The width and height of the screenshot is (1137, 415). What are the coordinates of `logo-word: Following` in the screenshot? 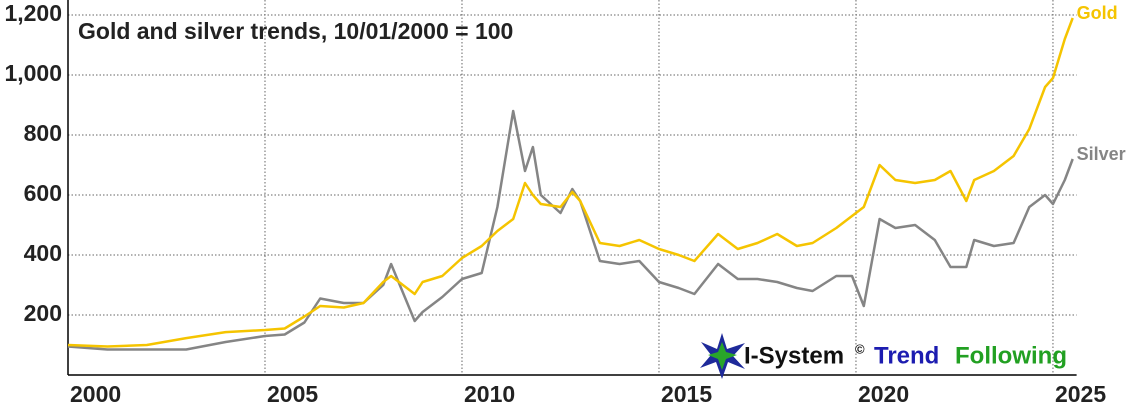 It's located at (1011, 355).